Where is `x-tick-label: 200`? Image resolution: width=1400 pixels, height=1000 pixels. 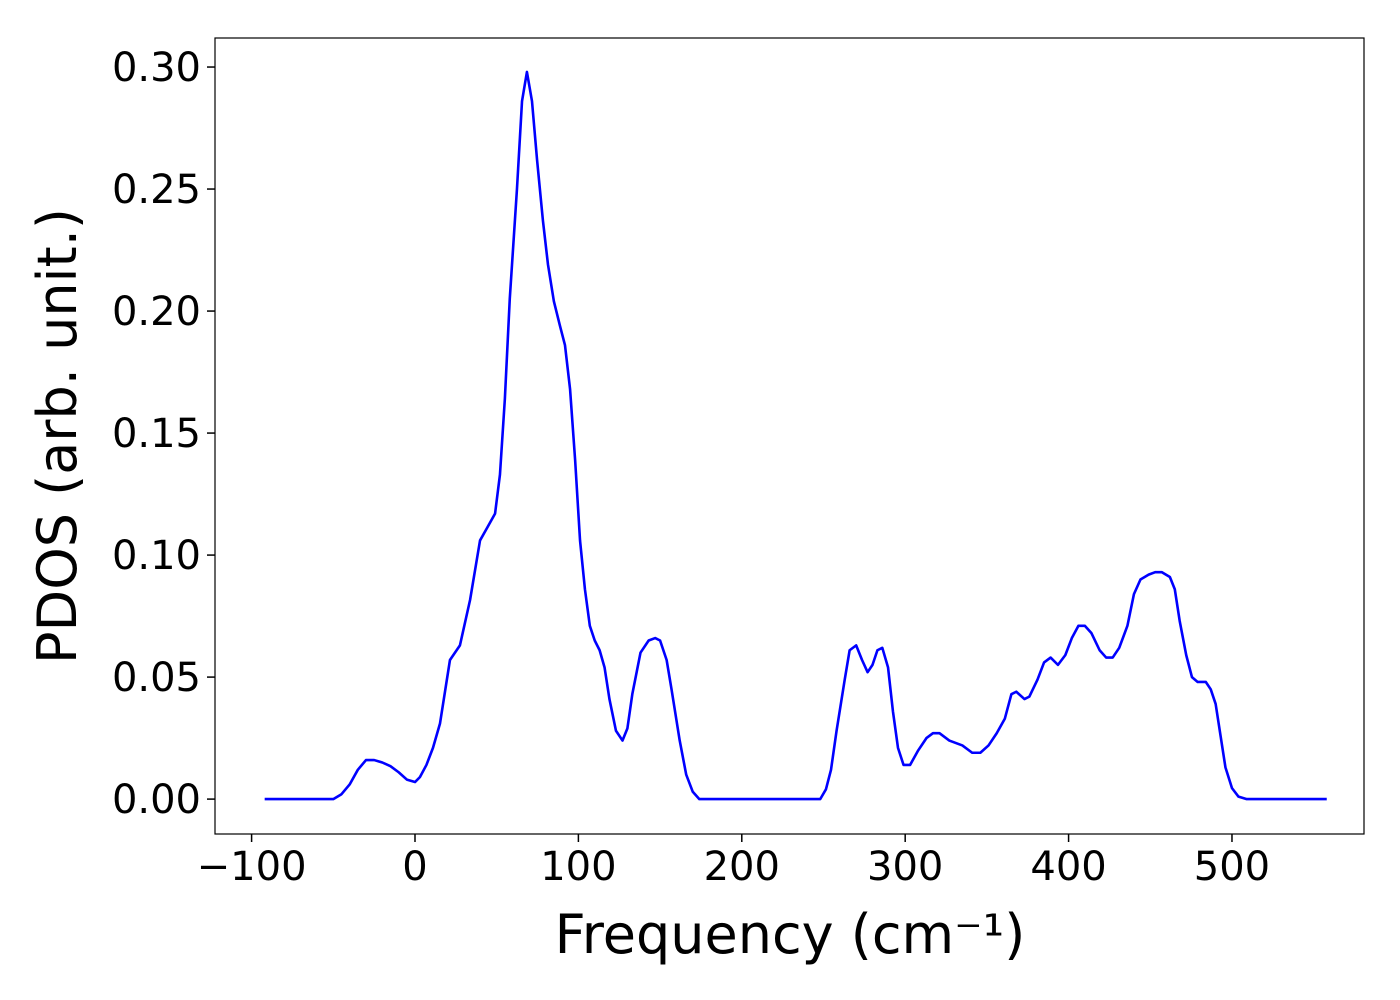 x-tick-label: 200 is located at coordinates (742, 867).